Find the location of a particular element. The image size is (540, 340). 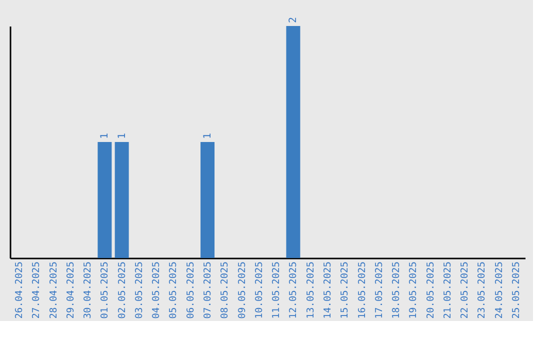

x-tick-label: 01.05.2025 is located at coordinates (105, 290).